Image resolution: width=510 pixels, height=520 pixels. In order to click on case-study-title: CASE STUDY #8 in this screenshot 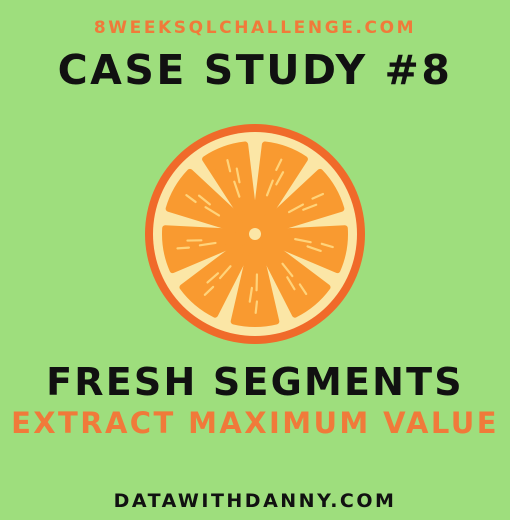, I will do `click(255, 70)`.